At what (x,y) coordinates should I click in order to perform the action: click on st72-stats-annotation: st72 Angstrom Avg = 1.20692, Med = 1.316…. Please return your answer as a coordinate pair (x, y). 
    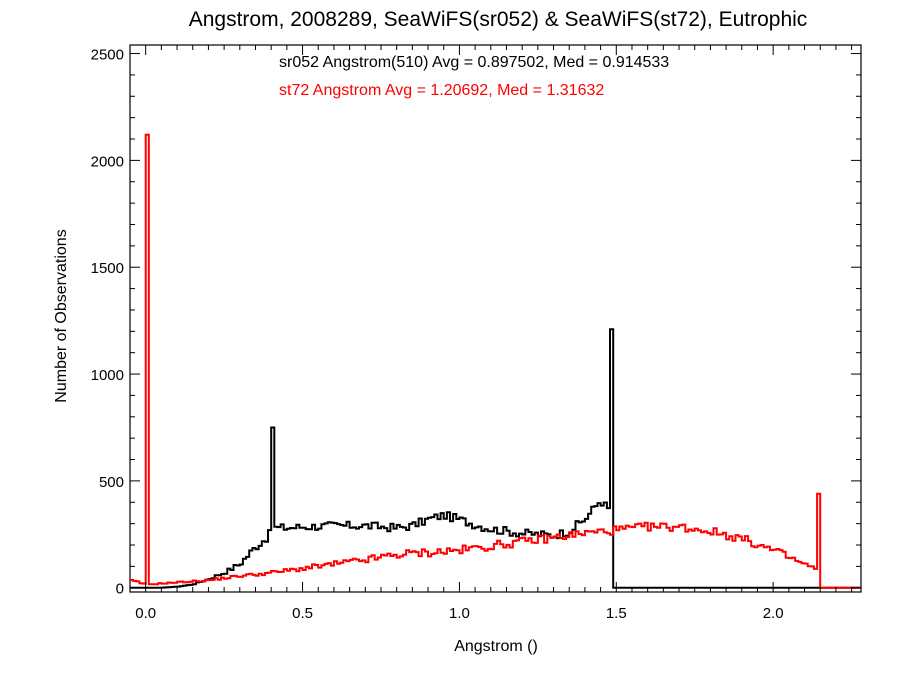
    Looking at the image, I should click on (441, 90).